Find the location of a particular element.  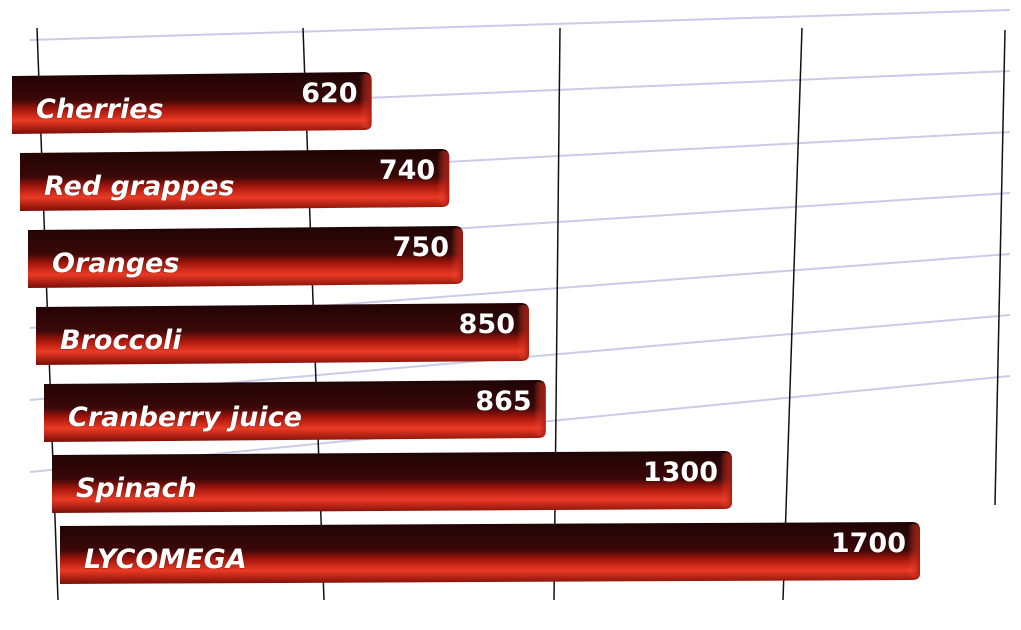

bar-group: Spinach 1300 is located at coordinates (392, 482).